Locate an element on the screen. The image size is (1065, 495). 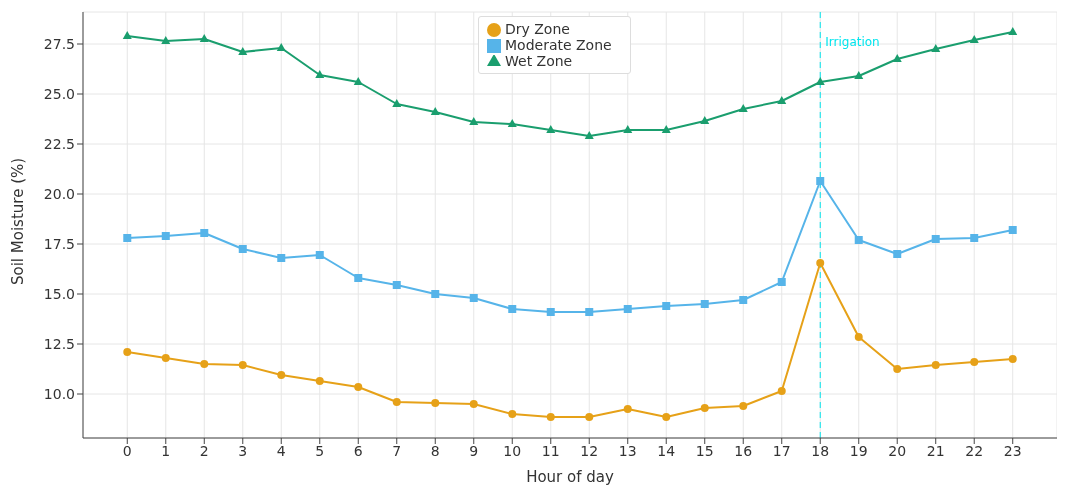
legend-label: Dry Zone is located at coordinates (537, 29).